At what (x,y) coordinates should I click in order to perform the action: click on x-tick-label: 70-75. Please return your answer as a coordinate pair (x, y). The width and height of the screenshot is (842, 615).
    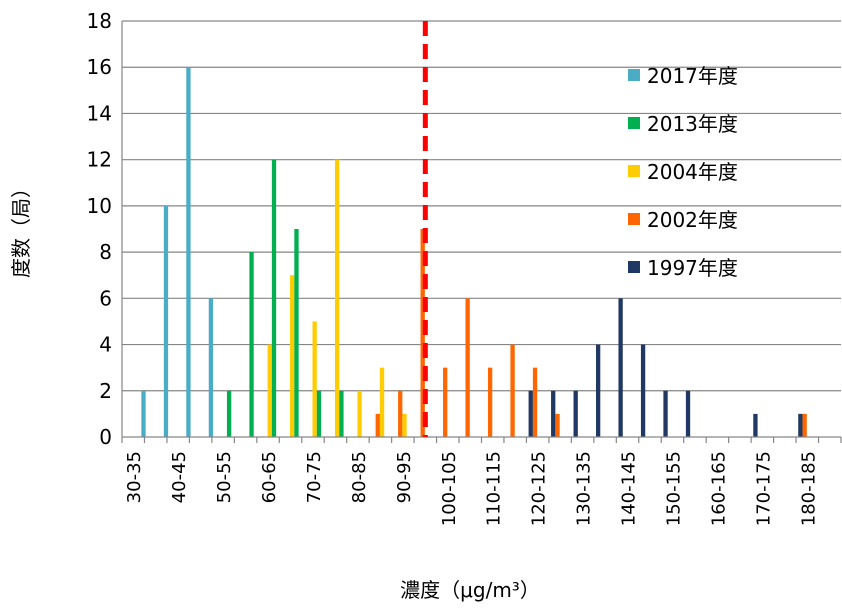
    Looking at the image, I should click on (314, 477).